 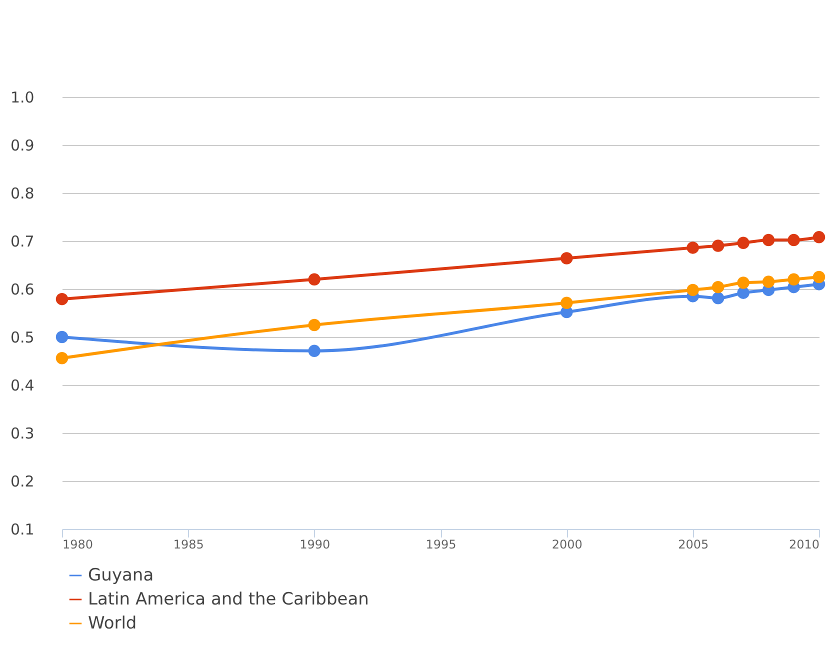 What do you see at coordinates (315, 545) in the screenshot?
I see `x-tick-label: 1990` at bounding box center [315, 545].